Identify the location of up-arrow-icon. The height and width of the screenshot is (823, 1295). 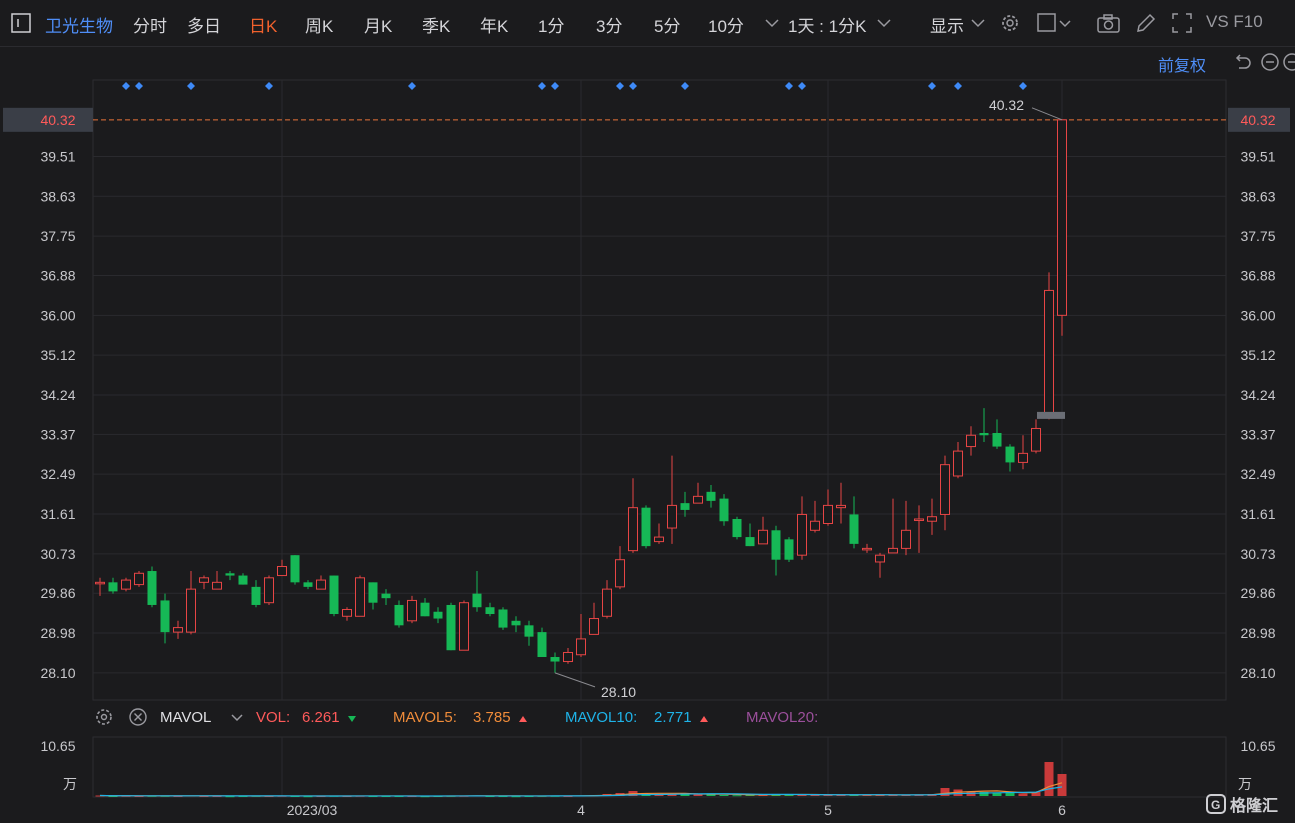
(523, 719).